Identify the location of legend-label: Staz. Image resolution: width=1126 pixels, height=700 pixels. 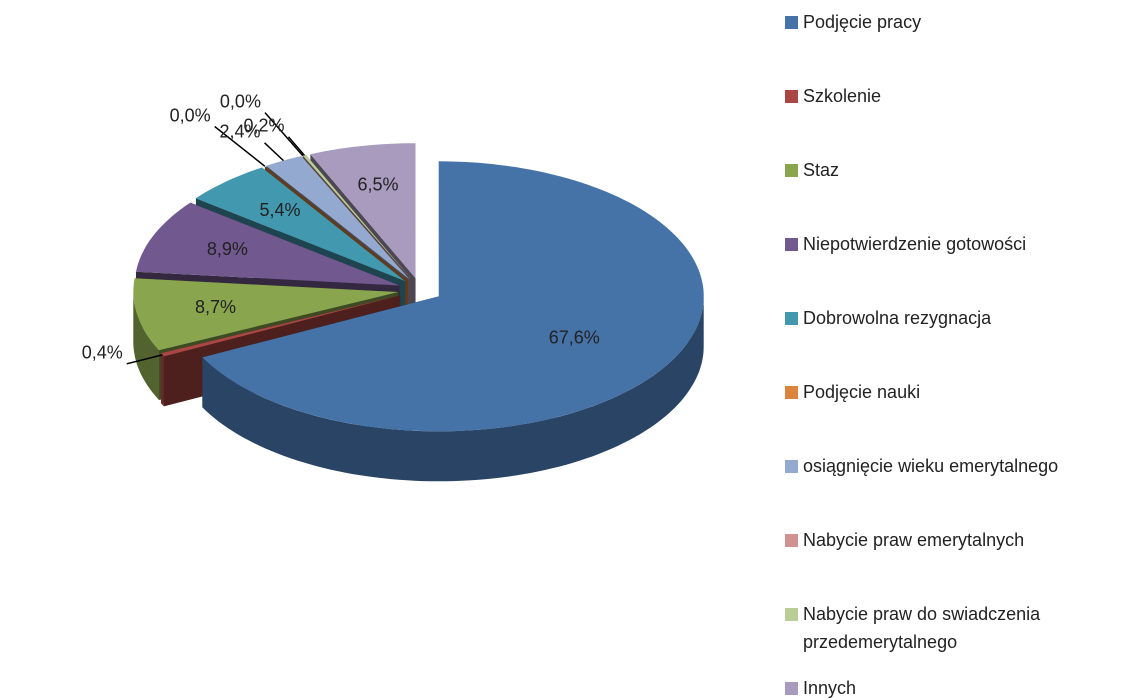
(821, 170).